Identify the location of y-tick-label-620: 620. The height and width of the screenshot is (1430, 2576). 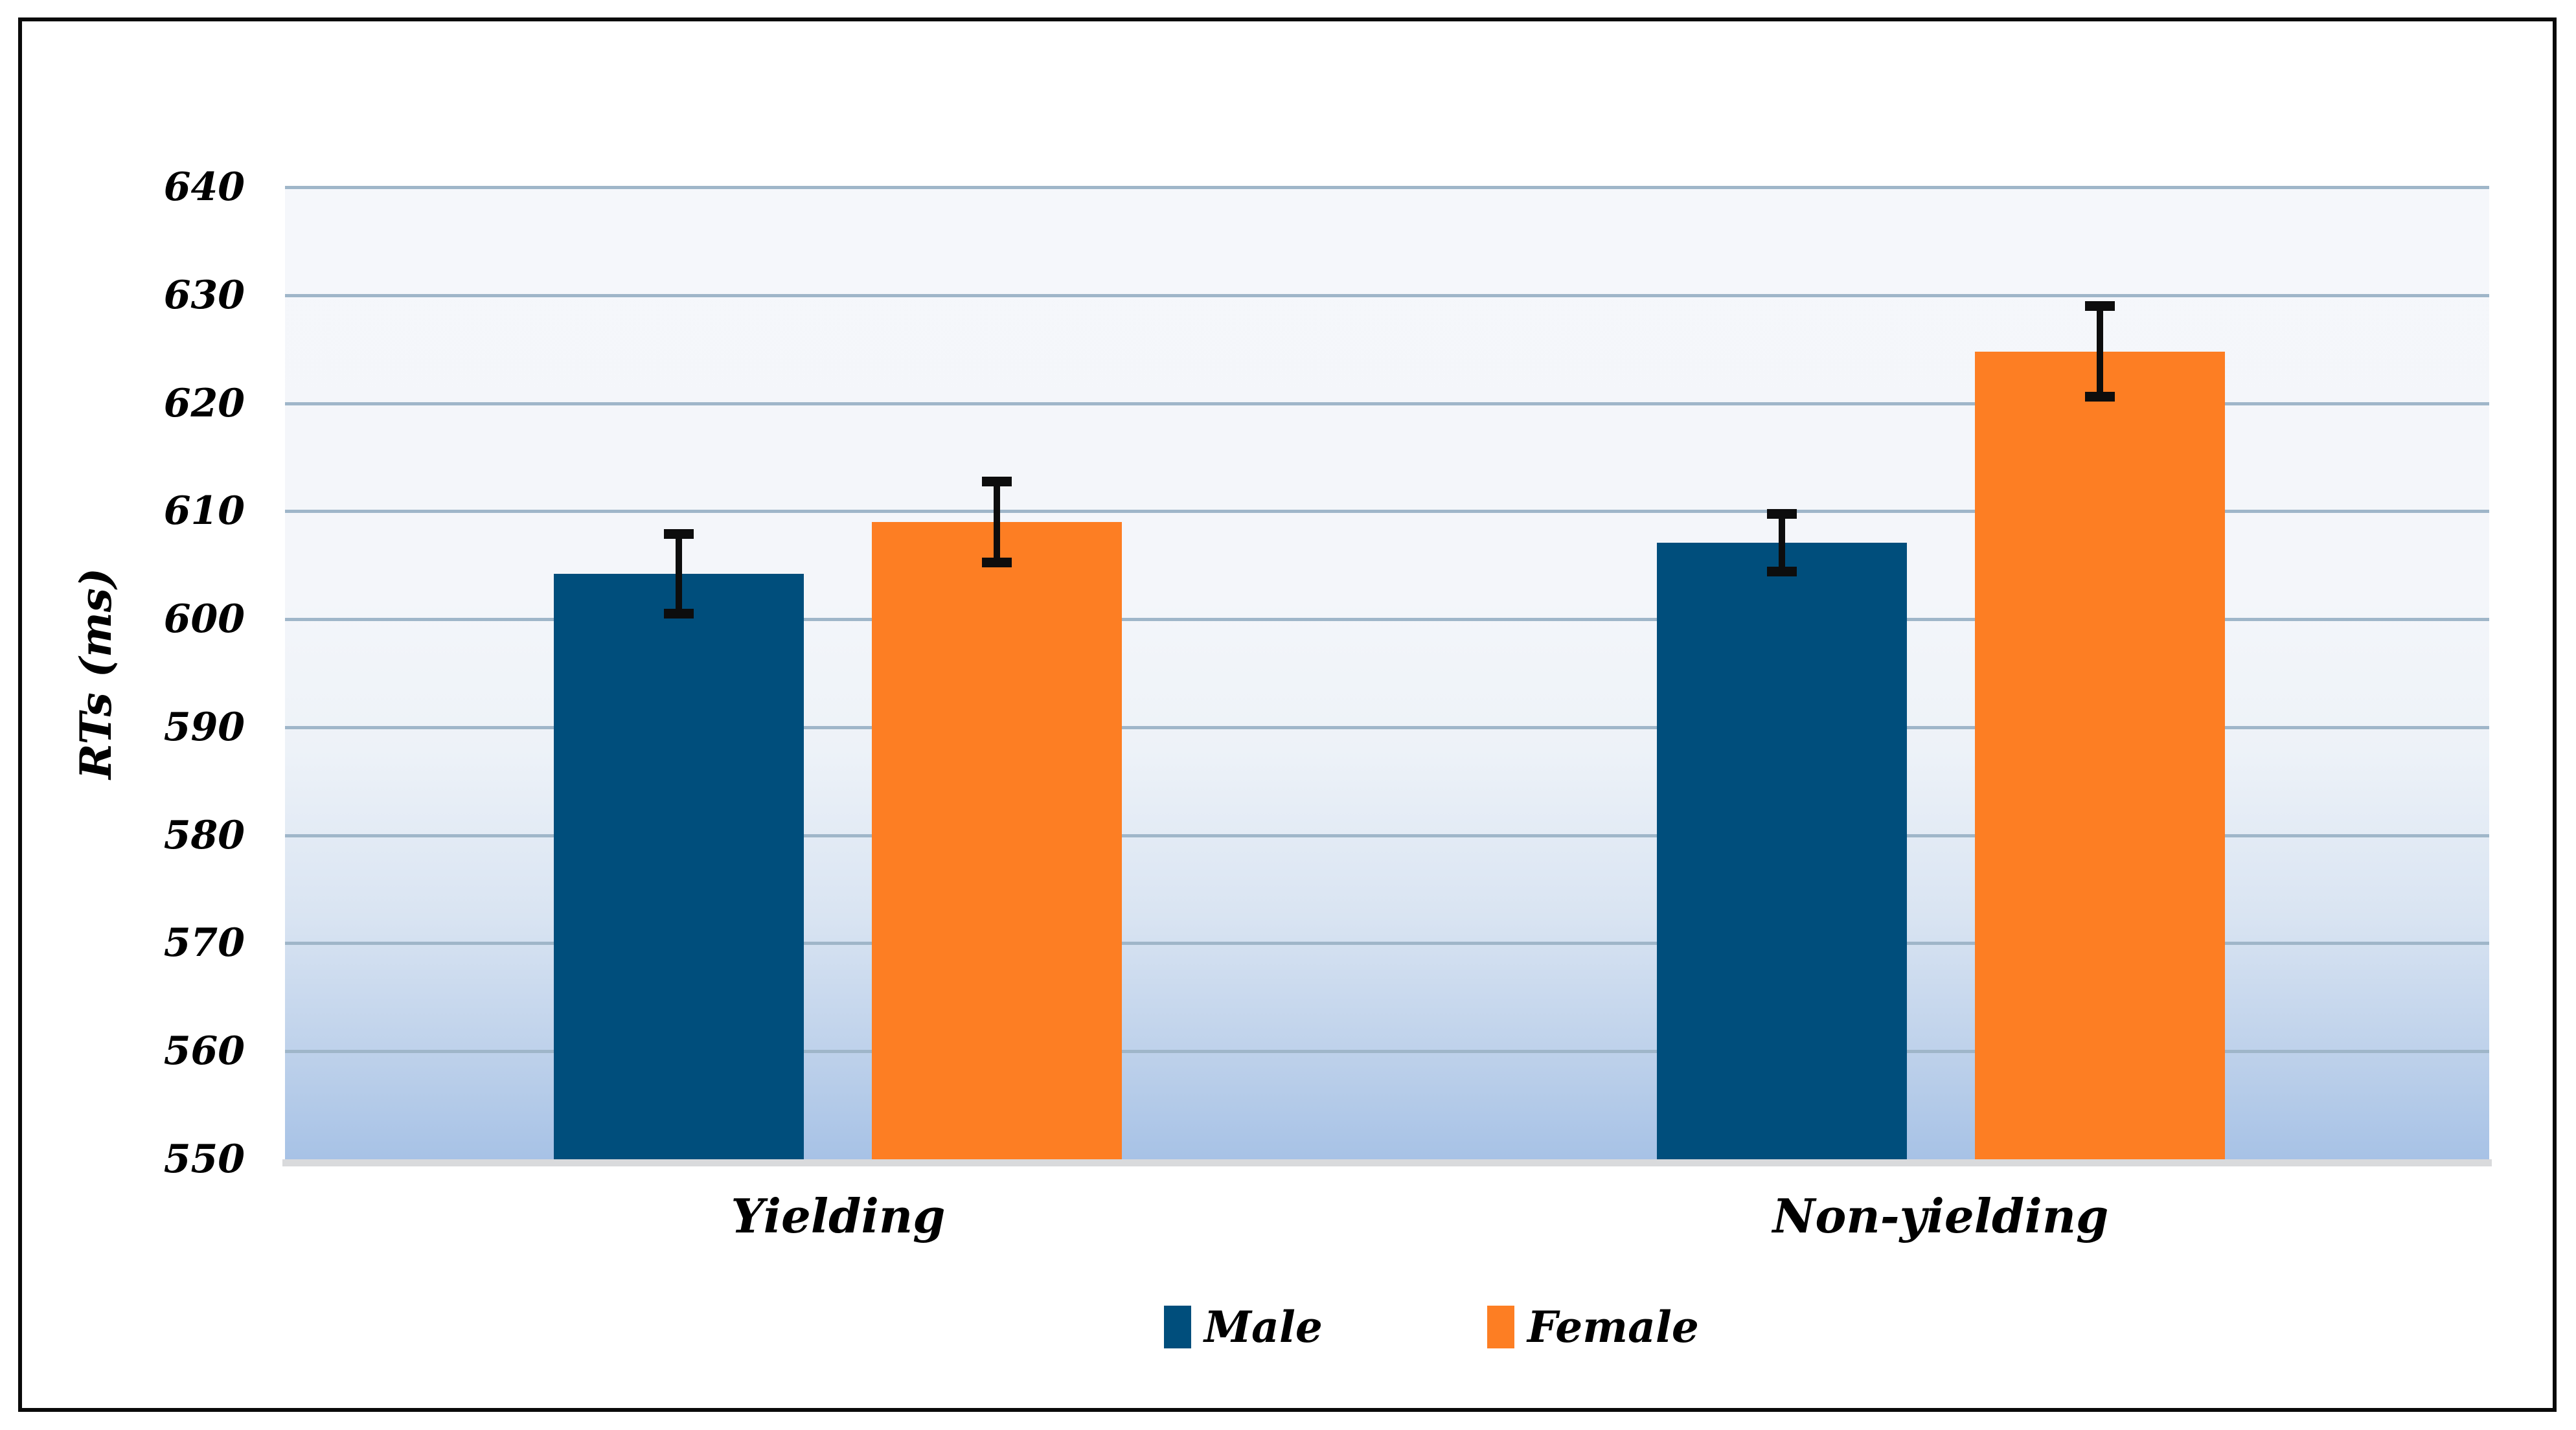
(204, 403).